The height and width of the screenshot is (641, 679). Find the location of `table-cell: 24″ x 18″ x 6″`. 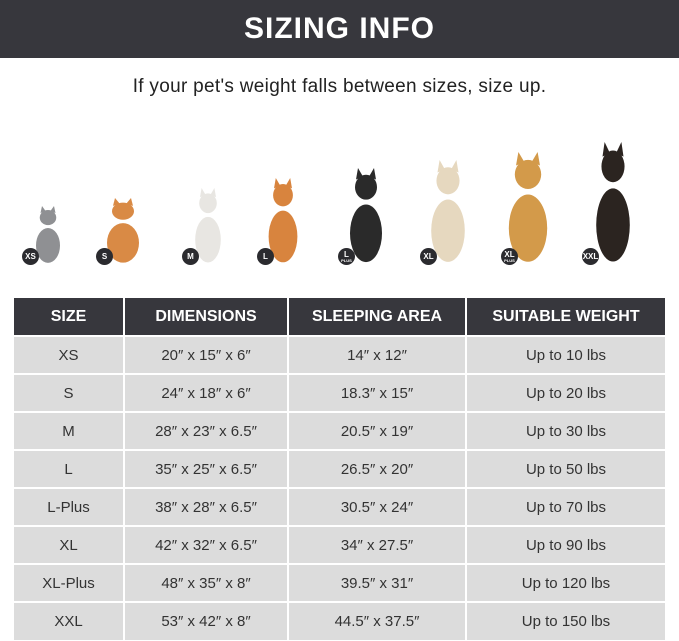

table-cell: 24″ x 18″ x 6″ is located at coordinates (206, 392).